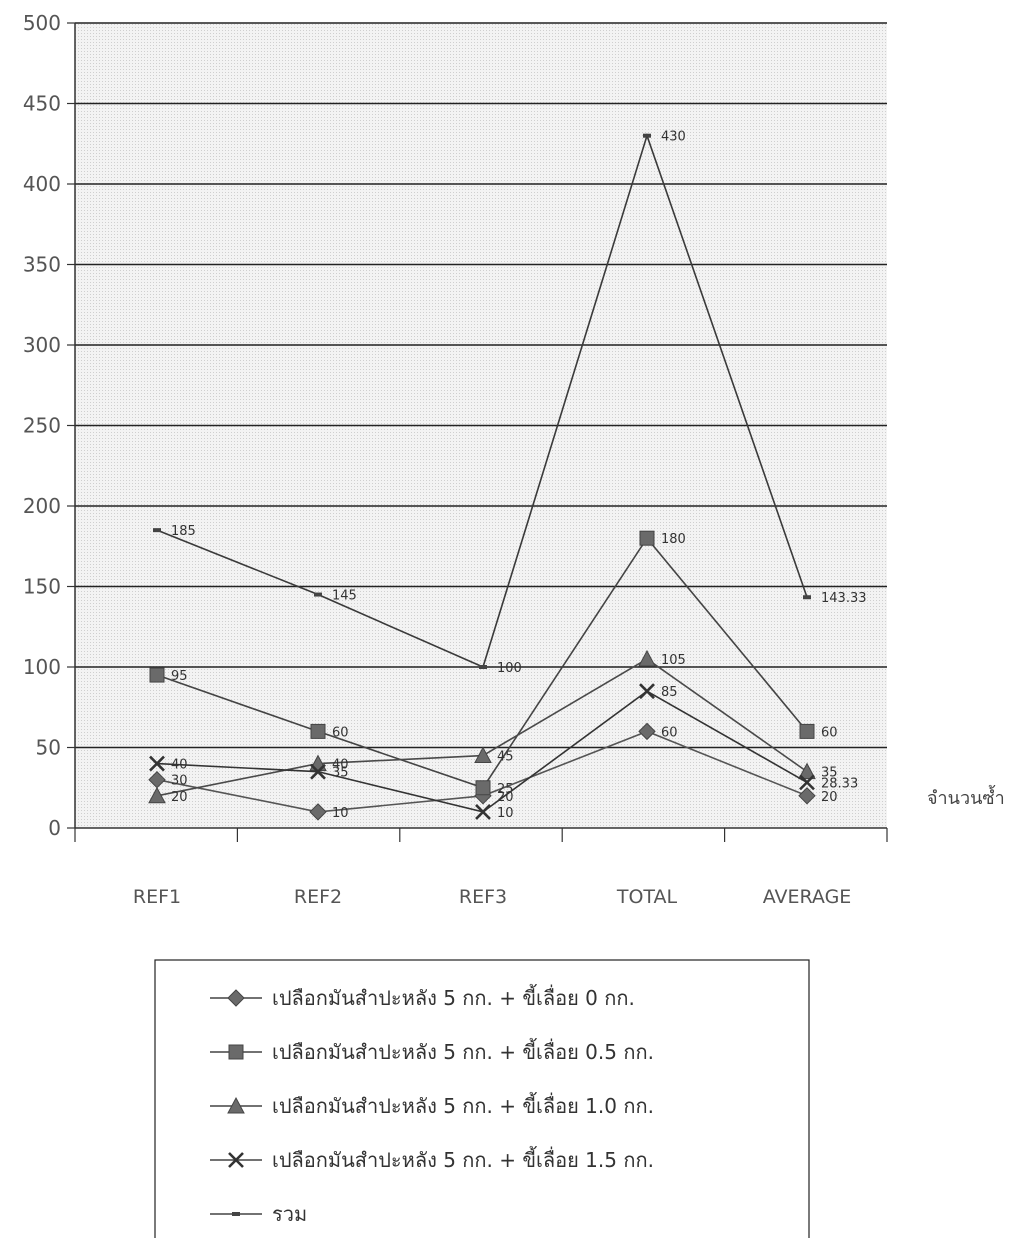 This screenshot has height=1238, width=1027. Describe the element at coordinates (179, 676) in the screenshot. I see `data-label: 95` at that location.